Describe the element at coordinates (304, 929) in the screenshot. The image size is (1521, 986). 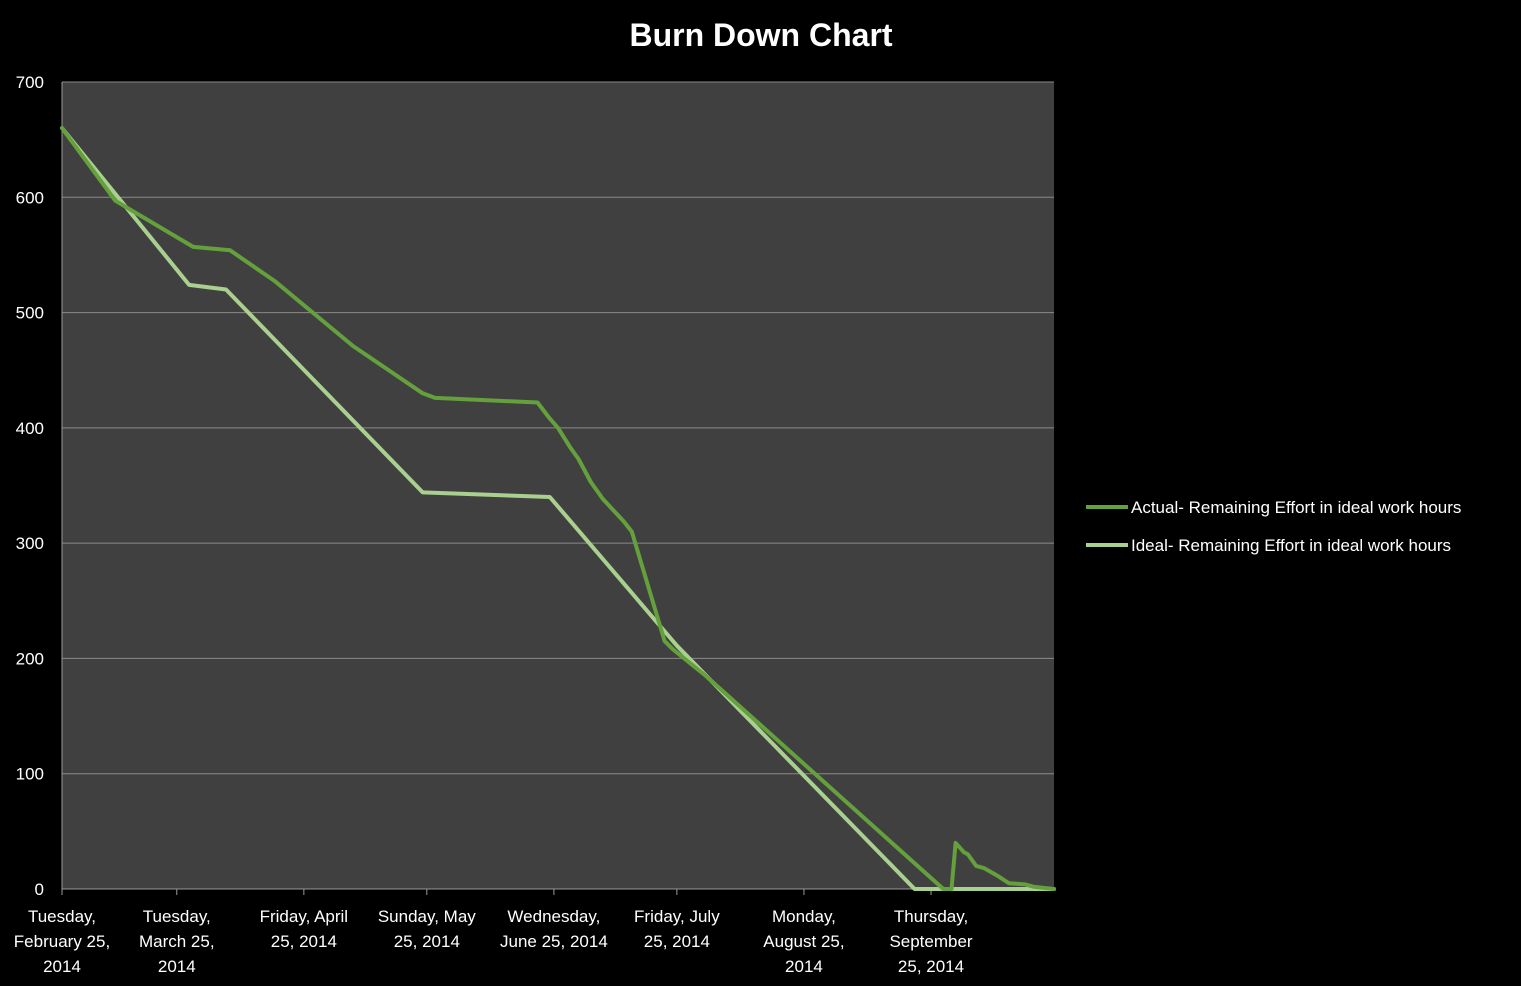
I see `x-tick-label: Friday, April 25, 2014` at that location.